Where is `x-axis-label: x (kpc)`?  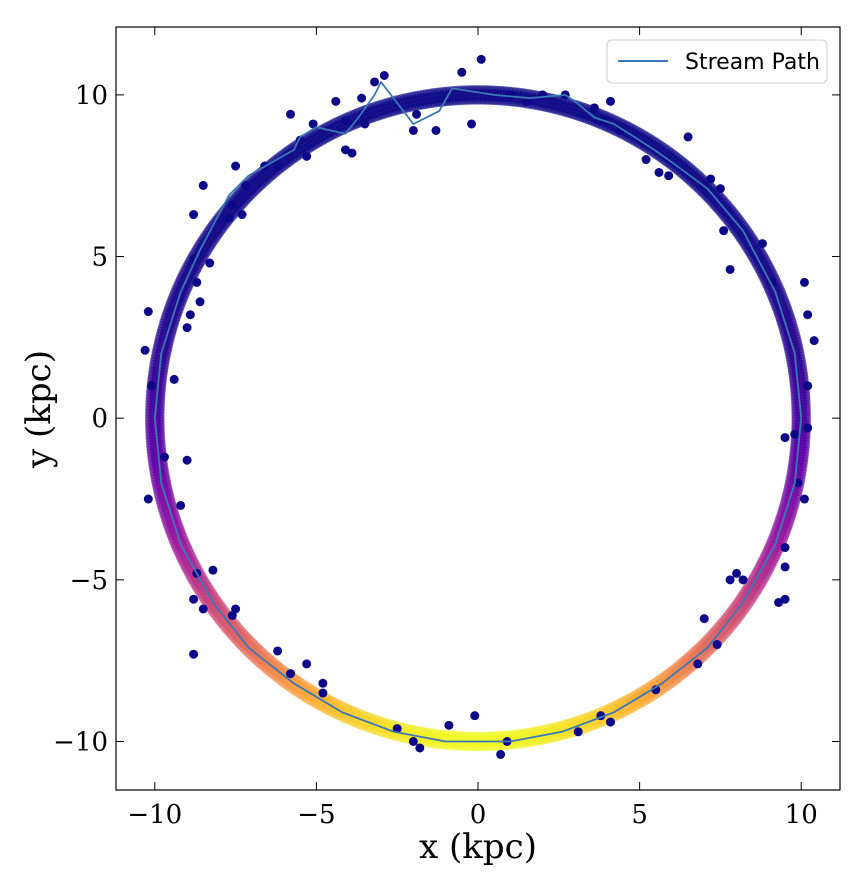 x-axis-label: x (kpc) is located at coordinates (478, 847).